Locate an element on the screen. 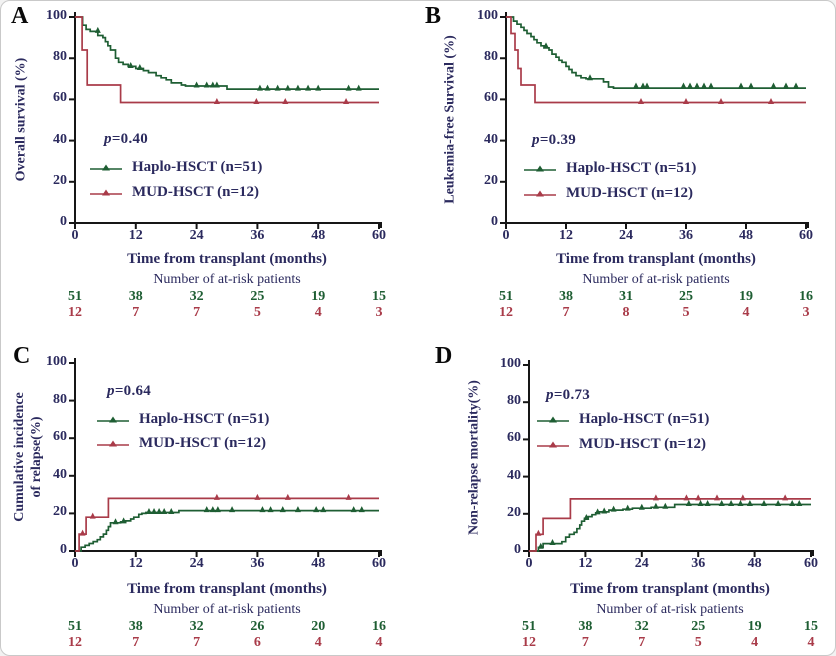  at-risk-count: 12 is located at coordinates (75, 642).